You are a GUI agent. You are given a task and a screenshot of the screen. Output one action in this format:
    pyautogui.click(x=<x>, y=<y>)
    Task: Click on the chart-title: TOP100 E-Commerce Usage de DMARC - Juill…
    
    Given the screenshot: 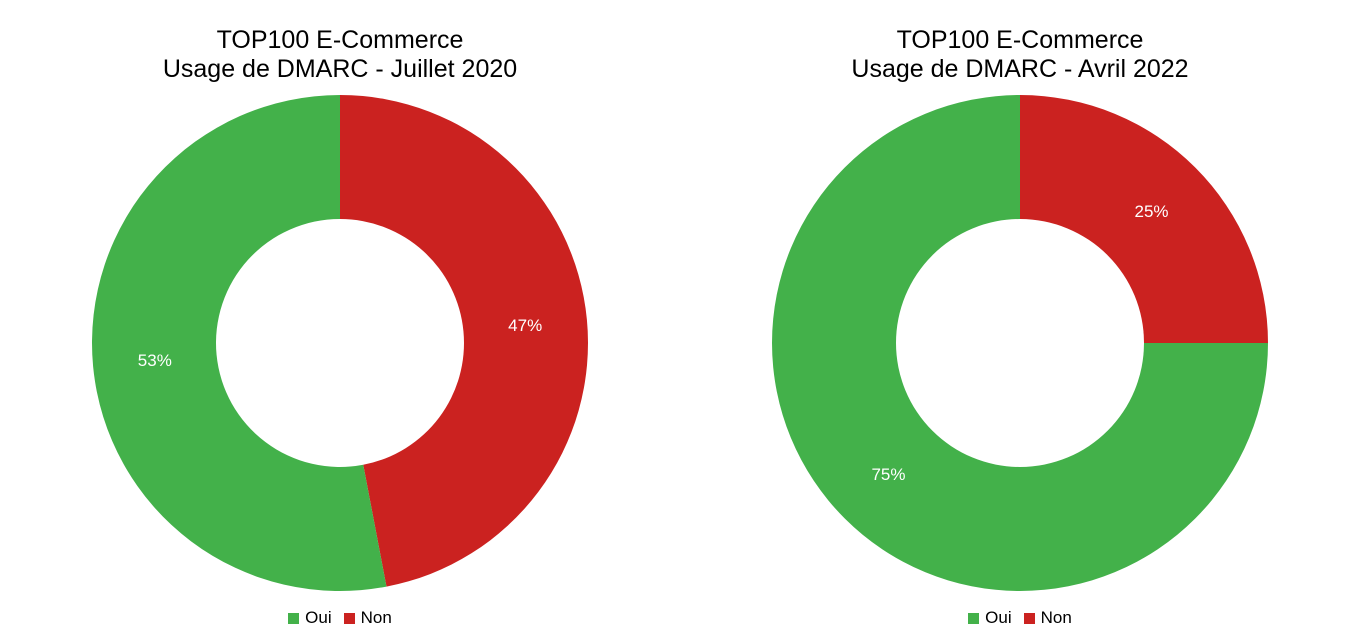 What is the action you would take?
    pyautogui.click(x=340, y=55)
    